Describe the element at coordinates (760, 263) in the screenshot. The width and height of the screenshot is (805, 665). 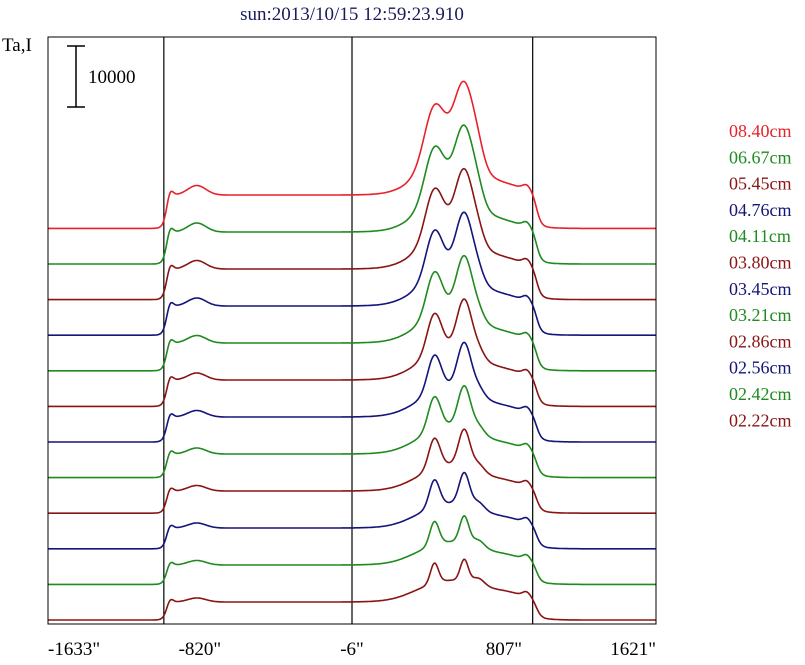
I see `legend-entry: 03.80cm` at that location.